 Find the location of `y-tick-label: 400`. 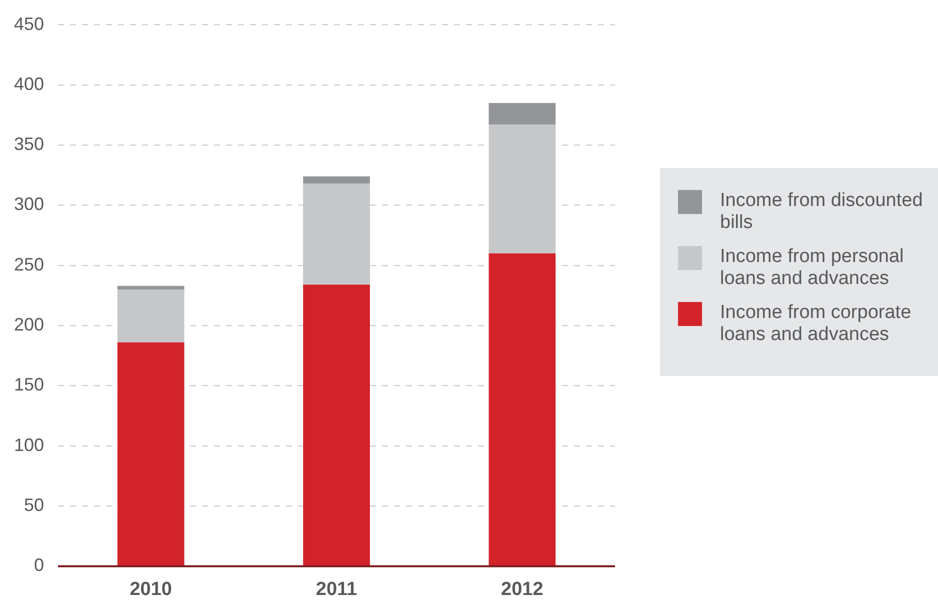

y-tick-label: 400 is located at coordinates (29, 84).